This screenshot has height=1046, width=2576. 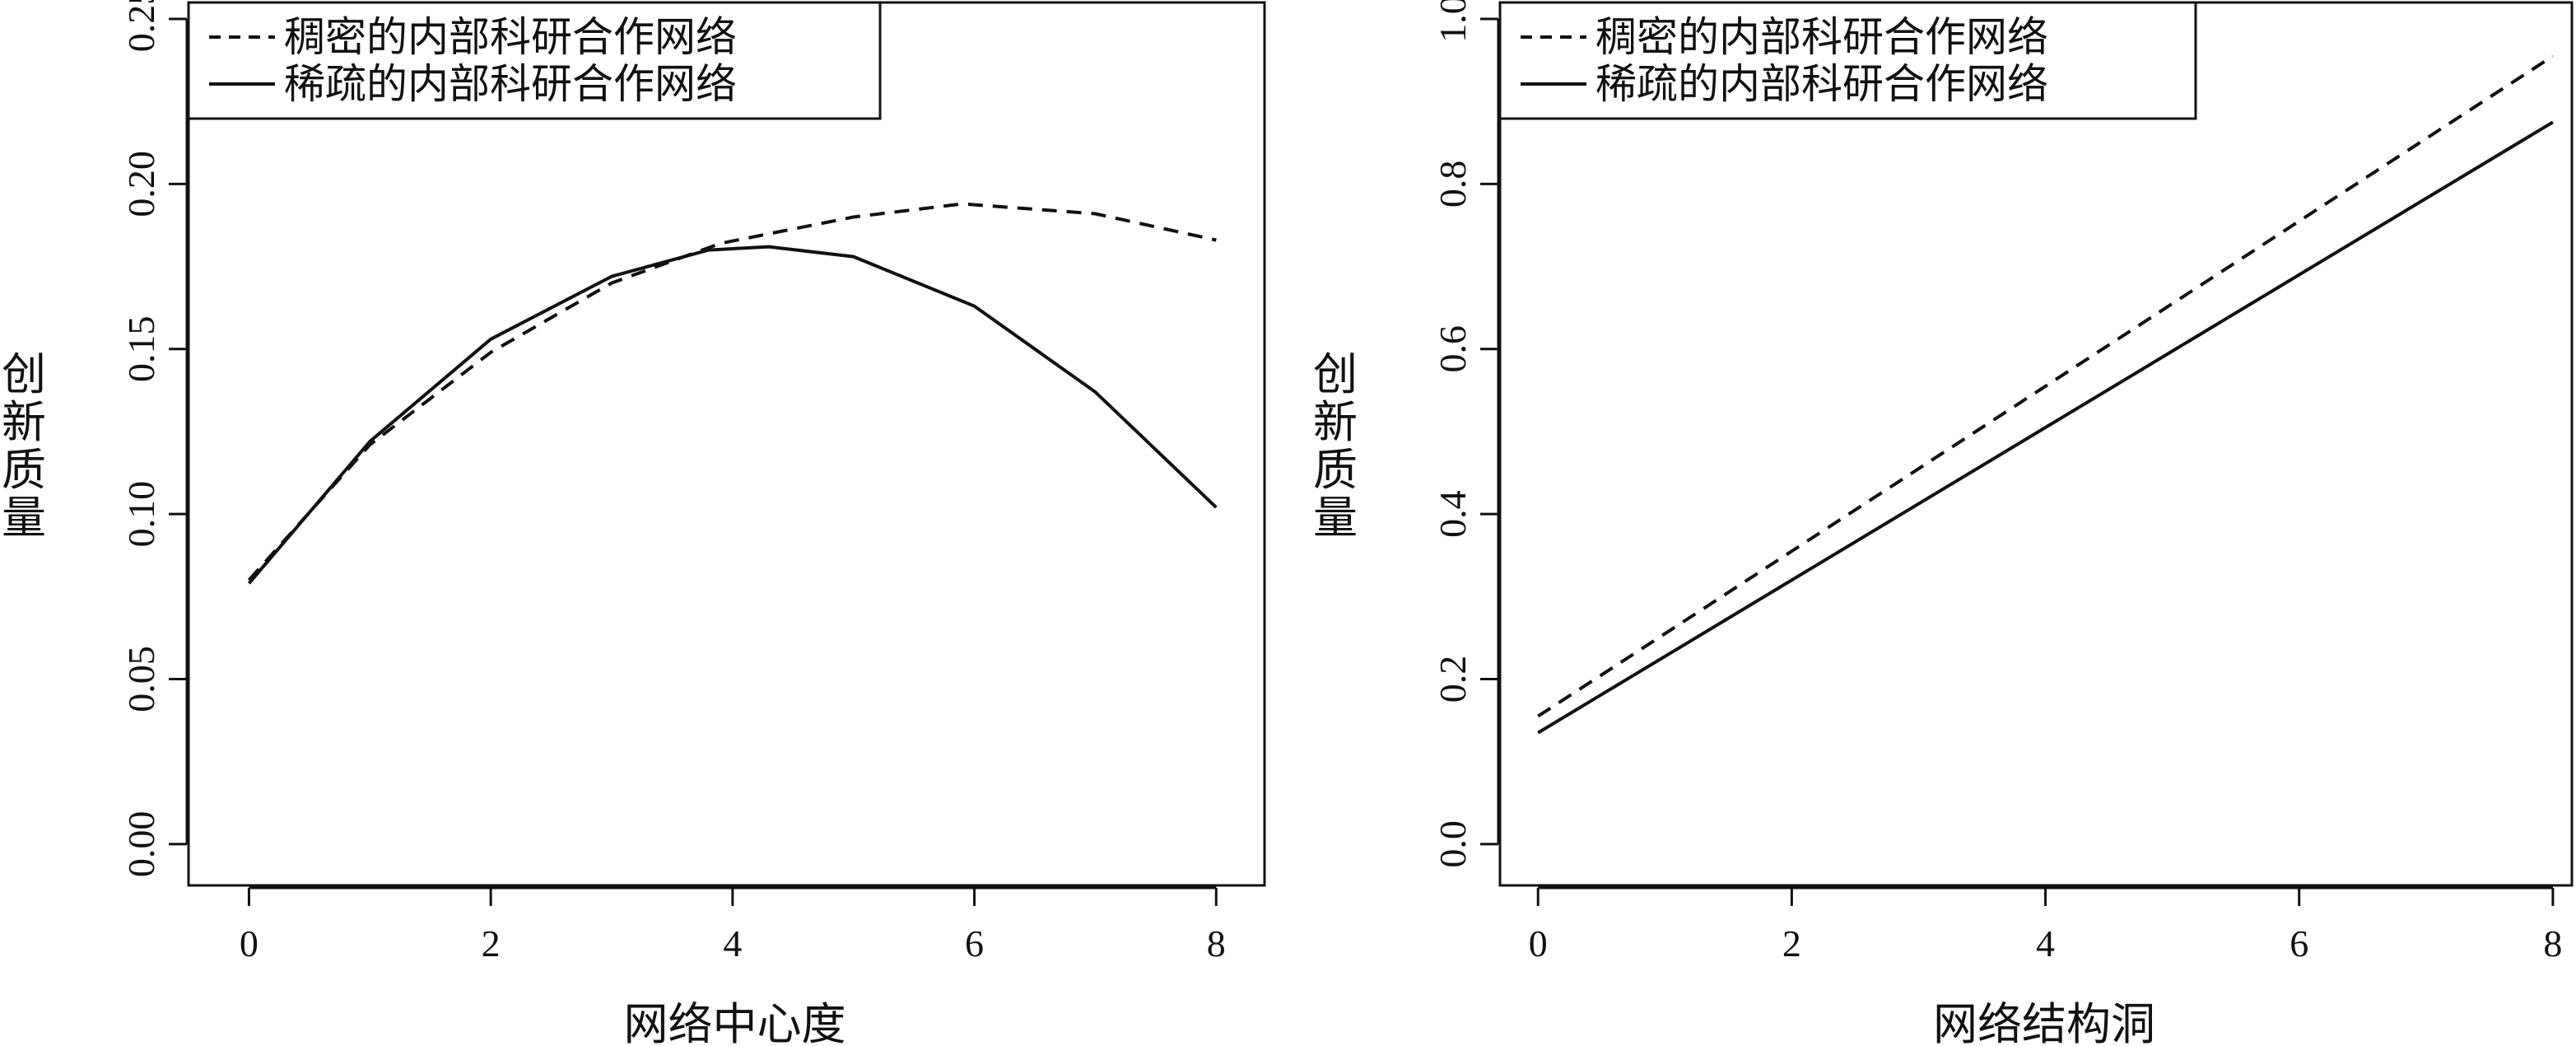 What do you see at coordinates (1453, 349) in the screenshot?
I see `y-tick-label: 0.6` at bounding box center [1453, 349].